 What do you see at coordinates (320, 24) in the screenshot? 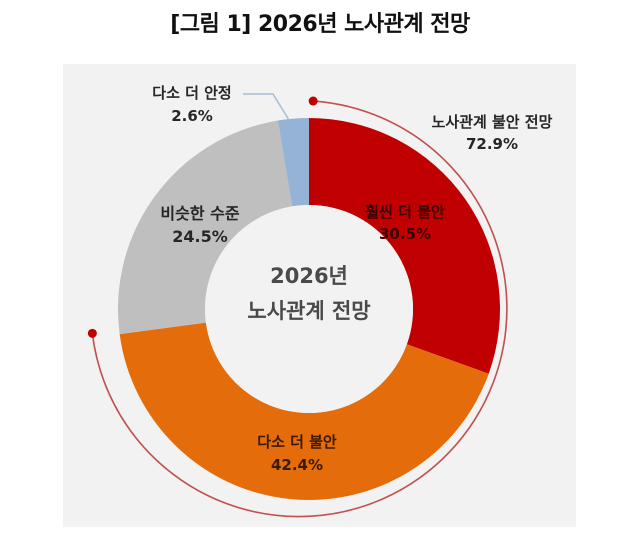
I see `figure-title: [그림 1] 2026년 노사관계 전망` at bounding box center [320, 24].